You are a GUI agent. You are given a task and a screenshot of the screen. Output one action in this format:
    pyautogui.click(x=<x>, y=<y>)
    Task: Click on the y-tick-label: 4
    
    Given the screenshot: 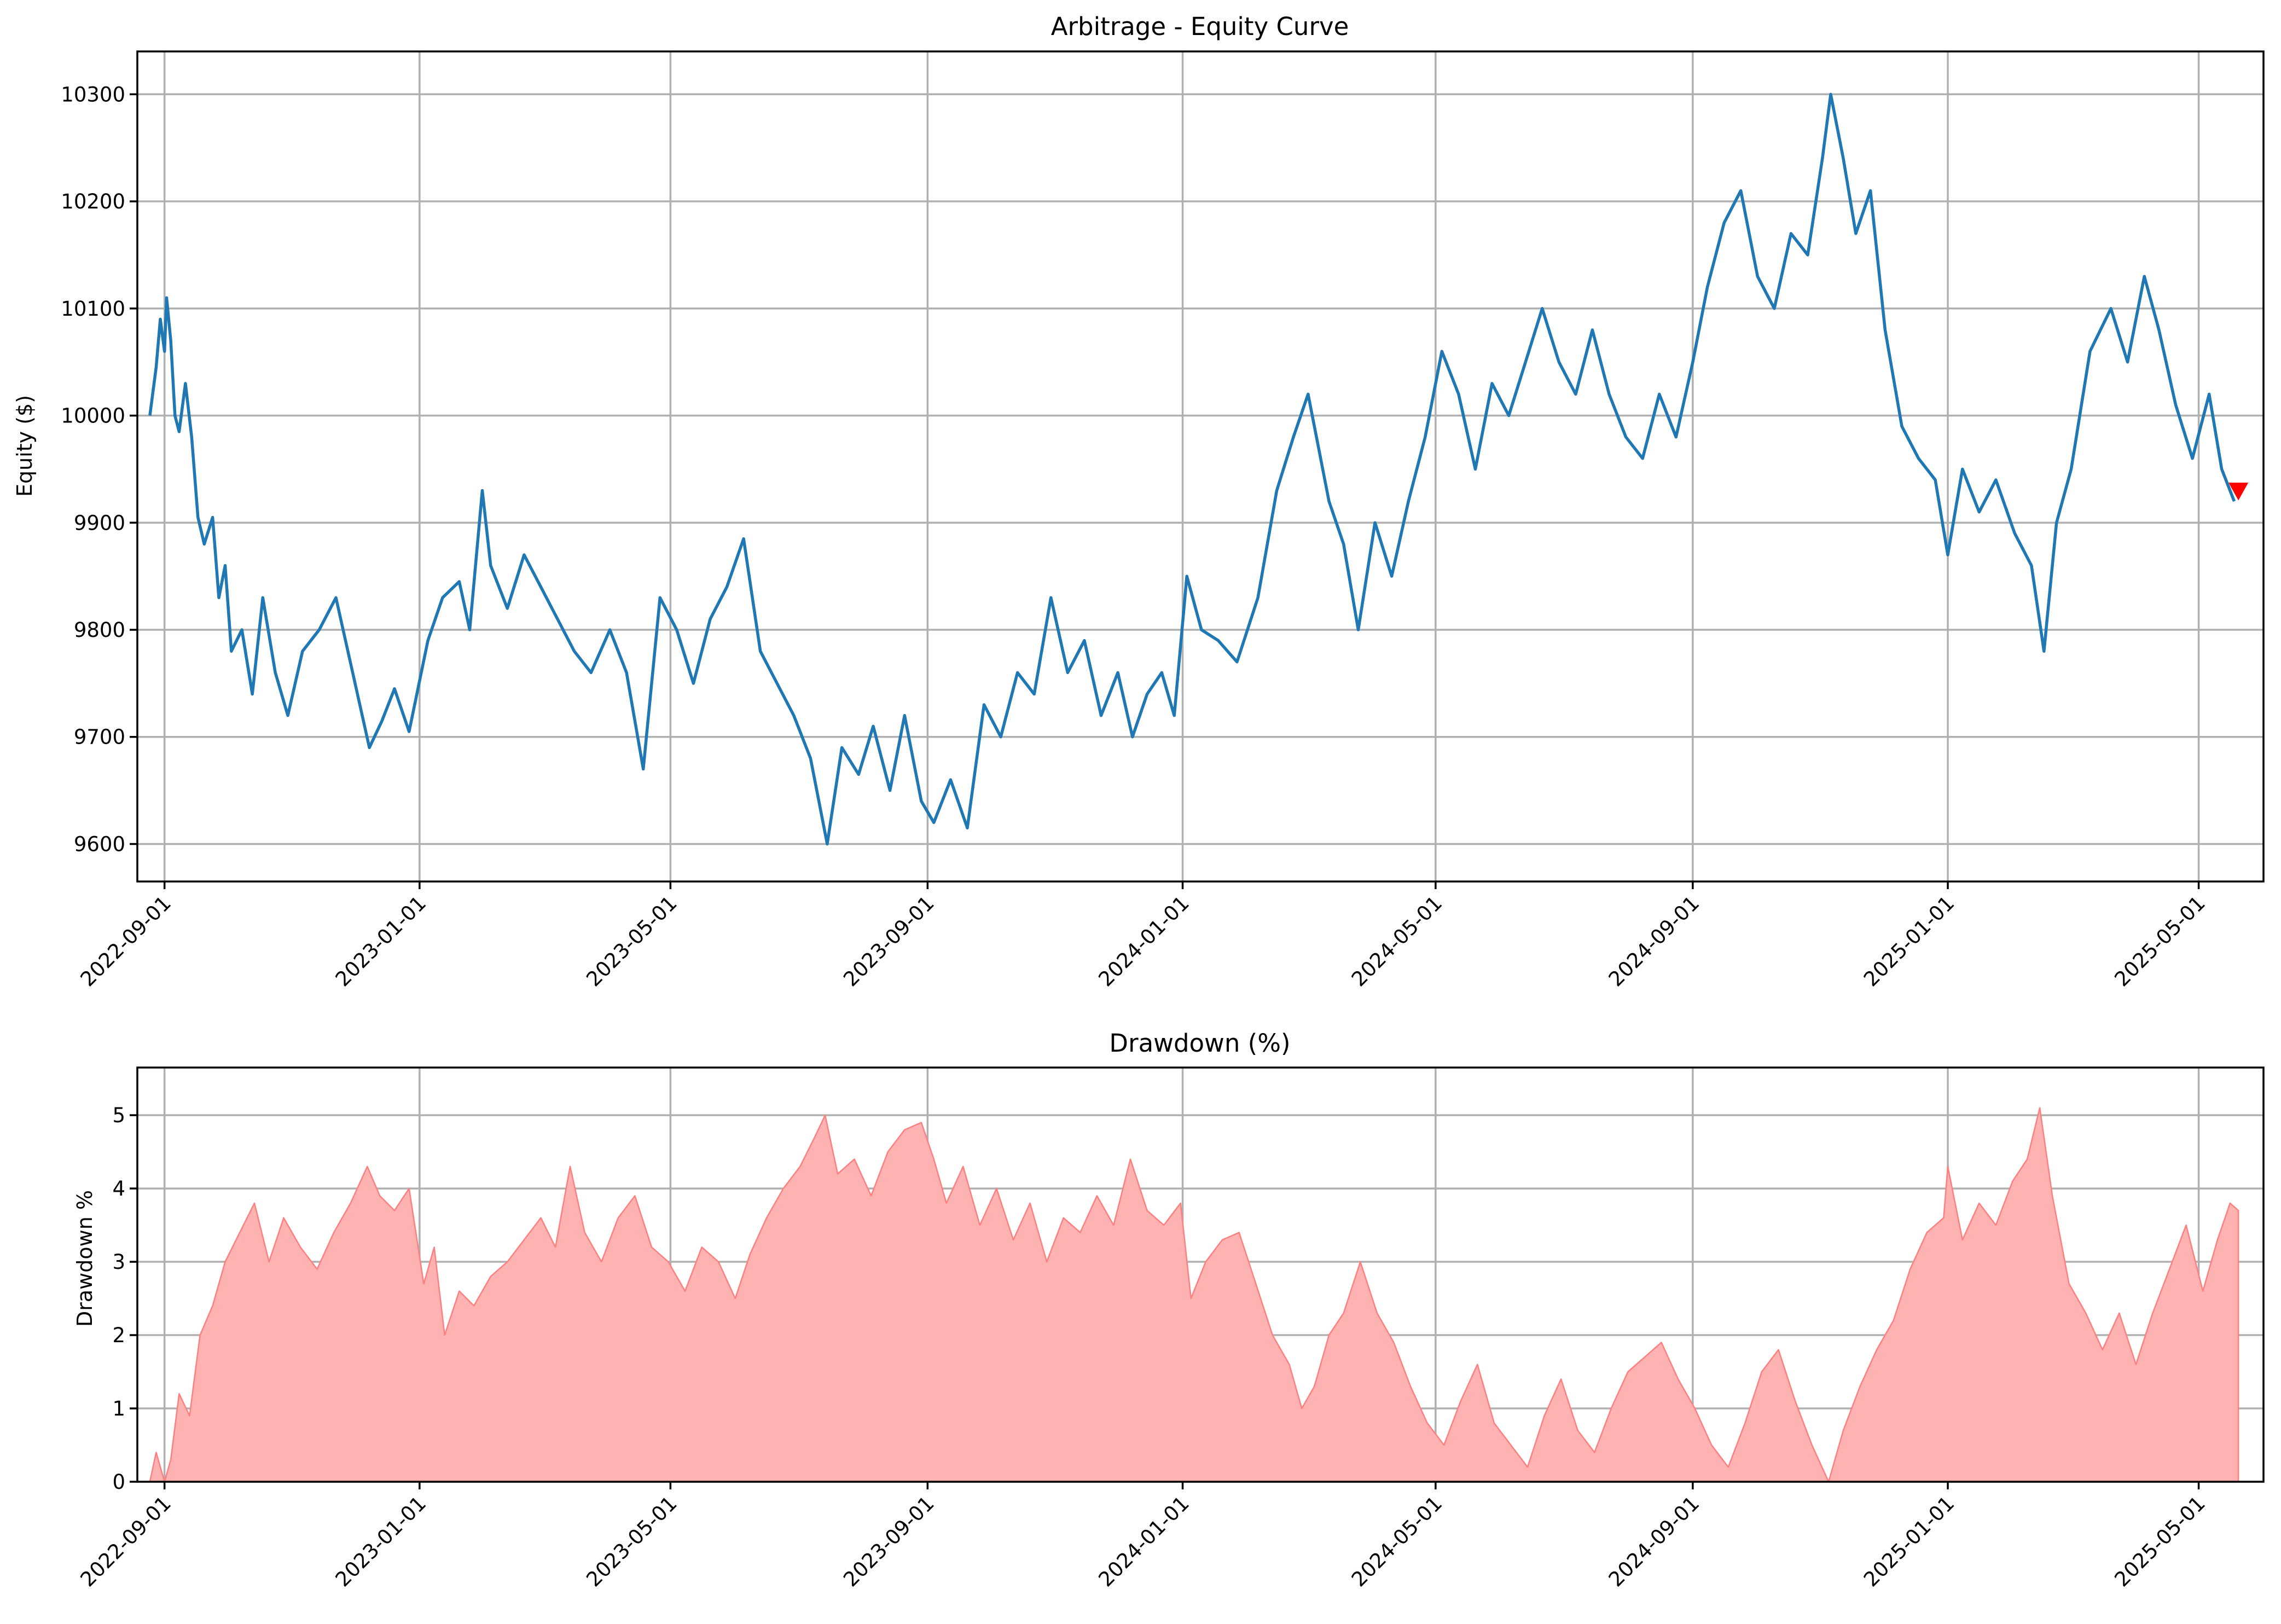 What is the action you would take?
    pyautogui.click(x=118, y=1188)
    